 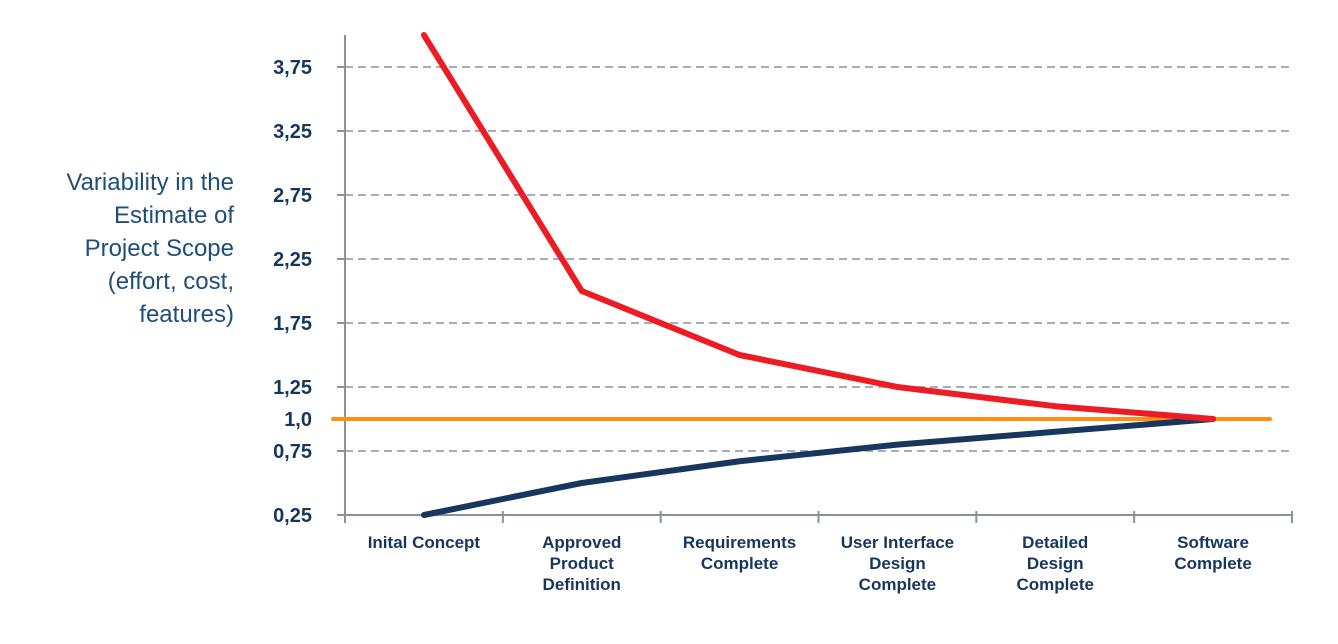 I want to click on y-tick-label: 1,75, so click(x=292, y=324).